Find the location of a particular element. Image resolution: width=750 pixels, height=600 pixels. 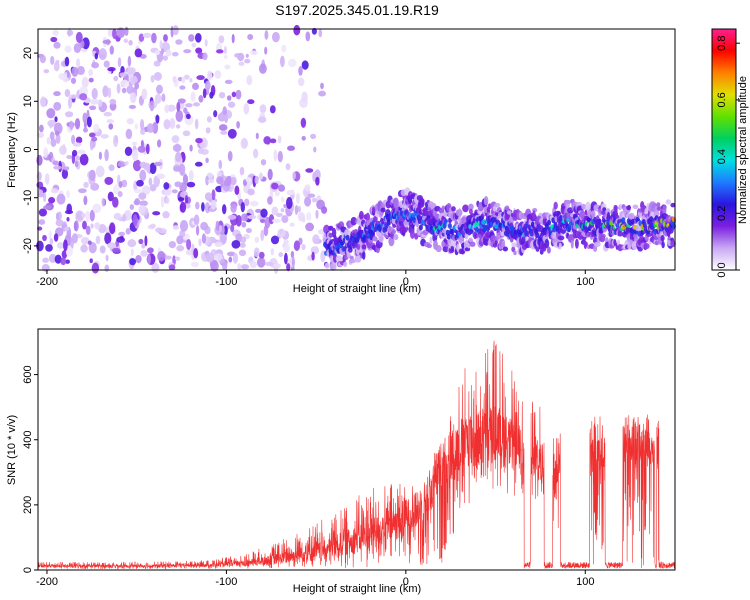

snr-x-tick-label: -100 is located at coordinates (226, 582).